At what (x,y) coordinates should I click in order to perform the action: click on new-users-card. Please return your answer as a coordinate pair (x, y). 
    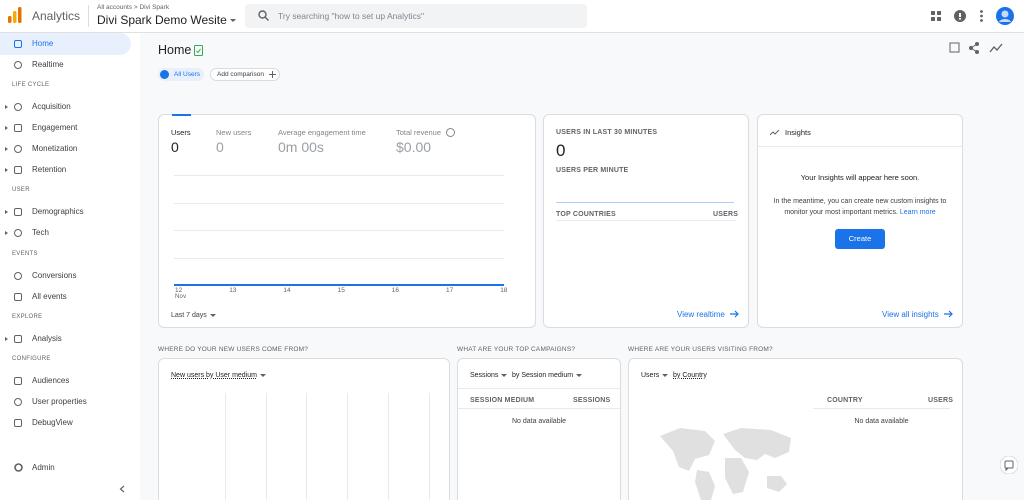
    Looking at the image, I should click on (304, 429).